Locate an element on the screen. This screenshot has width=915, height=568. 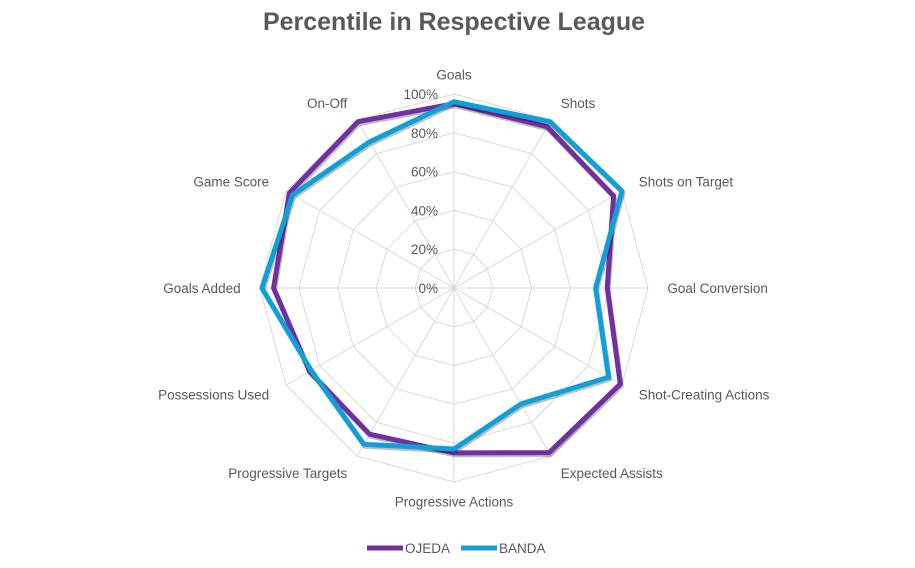
category-label: Goals is located at coordinates (454, 75).